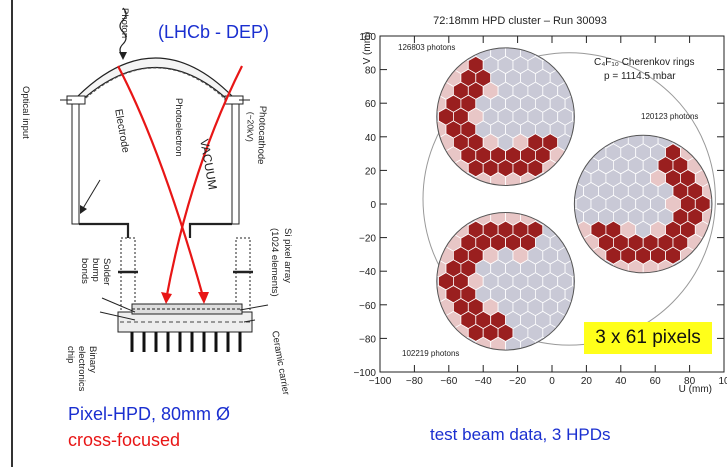 This screenshot has height=467, width=727. Describe the element at coordinates (235, 164) in the screenshot. I see `right-wall` at that location.